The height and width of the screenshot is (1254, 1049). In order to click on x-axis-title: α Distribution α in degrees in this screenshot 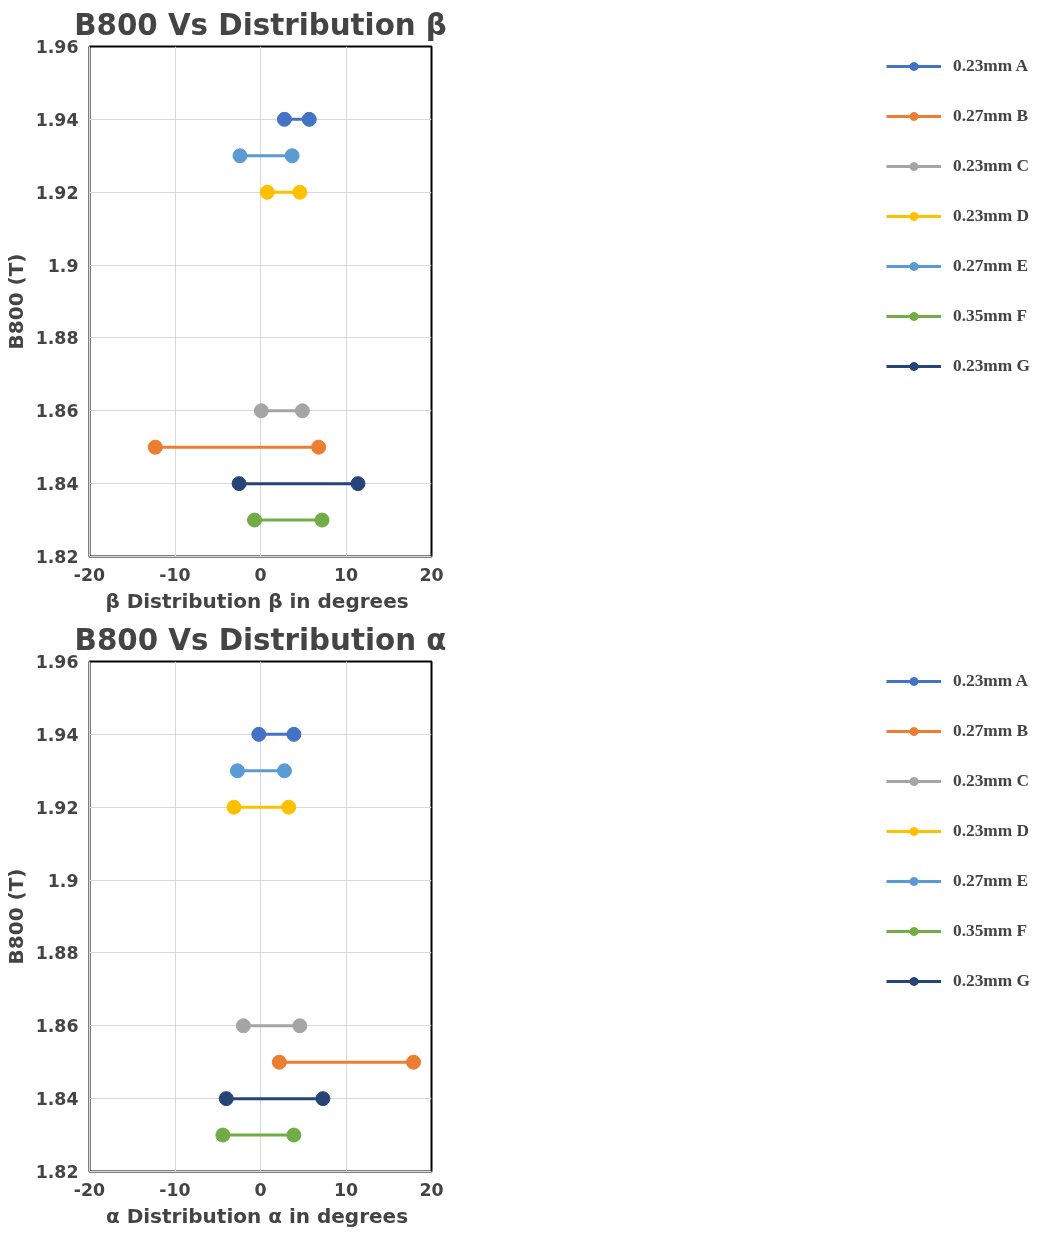, I will do `click(257, 1215)`.